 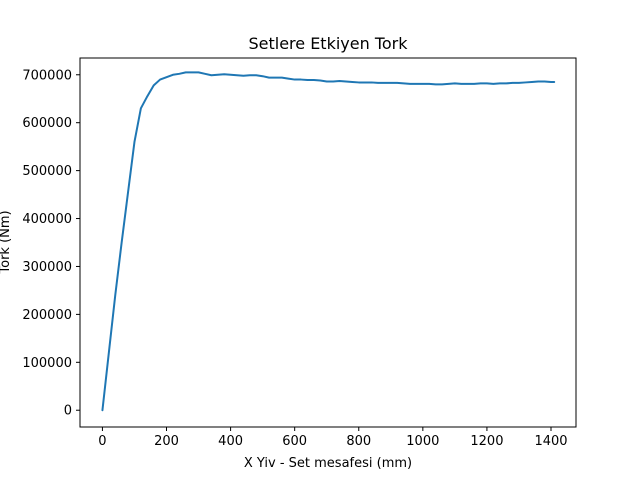 I want to click on x-tick-label: 1000, so click(x=422, y=441).